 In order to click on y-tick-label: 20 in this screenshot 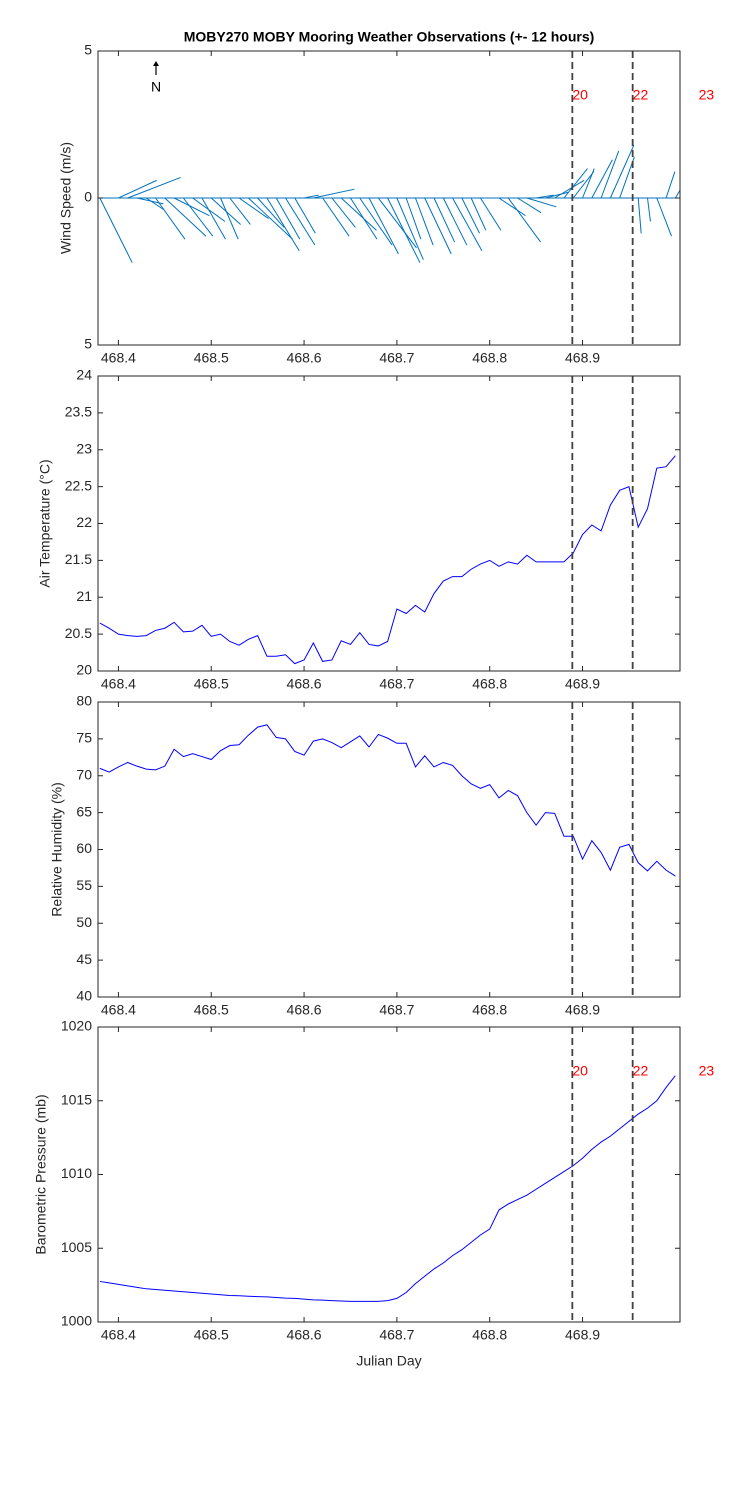, I will do `click(84, 670)`.